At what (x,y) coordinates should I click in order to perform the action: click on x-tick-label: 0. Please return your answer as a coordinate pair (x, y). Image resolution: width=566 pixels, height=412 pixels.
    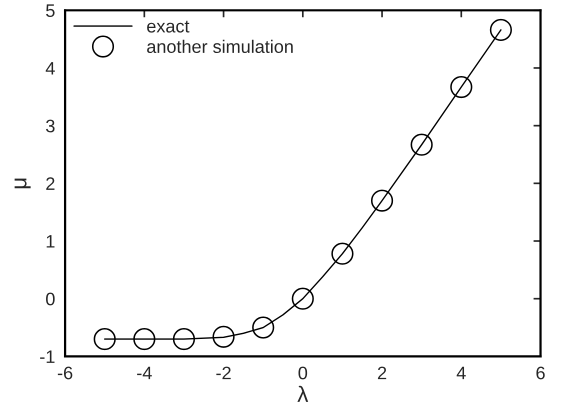
    Looking at the image, I should click on (303, 373).